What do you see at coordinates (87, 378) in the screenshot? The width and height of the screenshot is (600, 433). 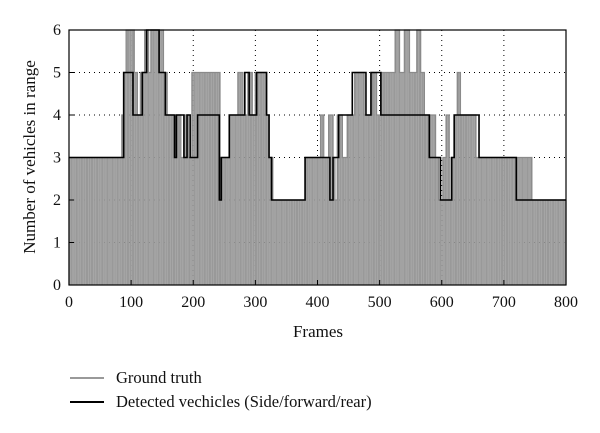 I see `legend-swatch-ground-truth` at bounding box center [87, 378].